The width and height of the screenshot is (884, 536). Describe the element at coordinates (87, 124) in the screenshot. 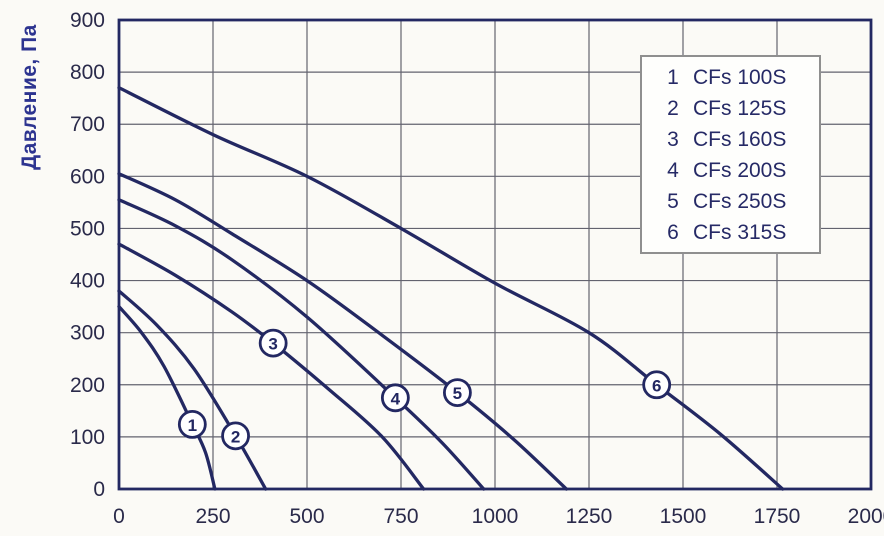

I see `y-tick-label: 700` at that location.